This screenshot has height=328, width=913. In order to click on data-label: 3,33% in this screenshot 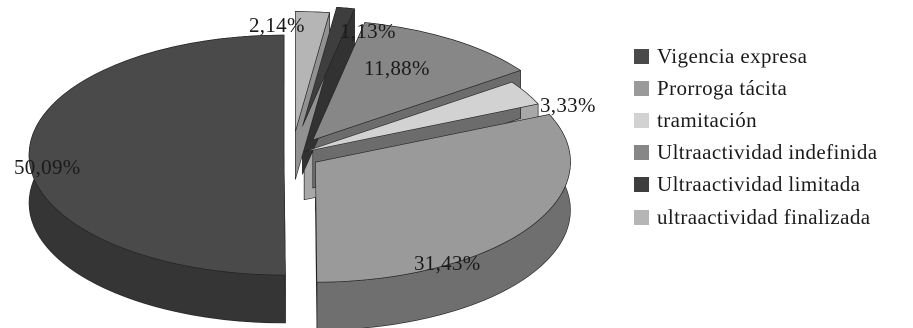, I will do `click(568, 105)`.